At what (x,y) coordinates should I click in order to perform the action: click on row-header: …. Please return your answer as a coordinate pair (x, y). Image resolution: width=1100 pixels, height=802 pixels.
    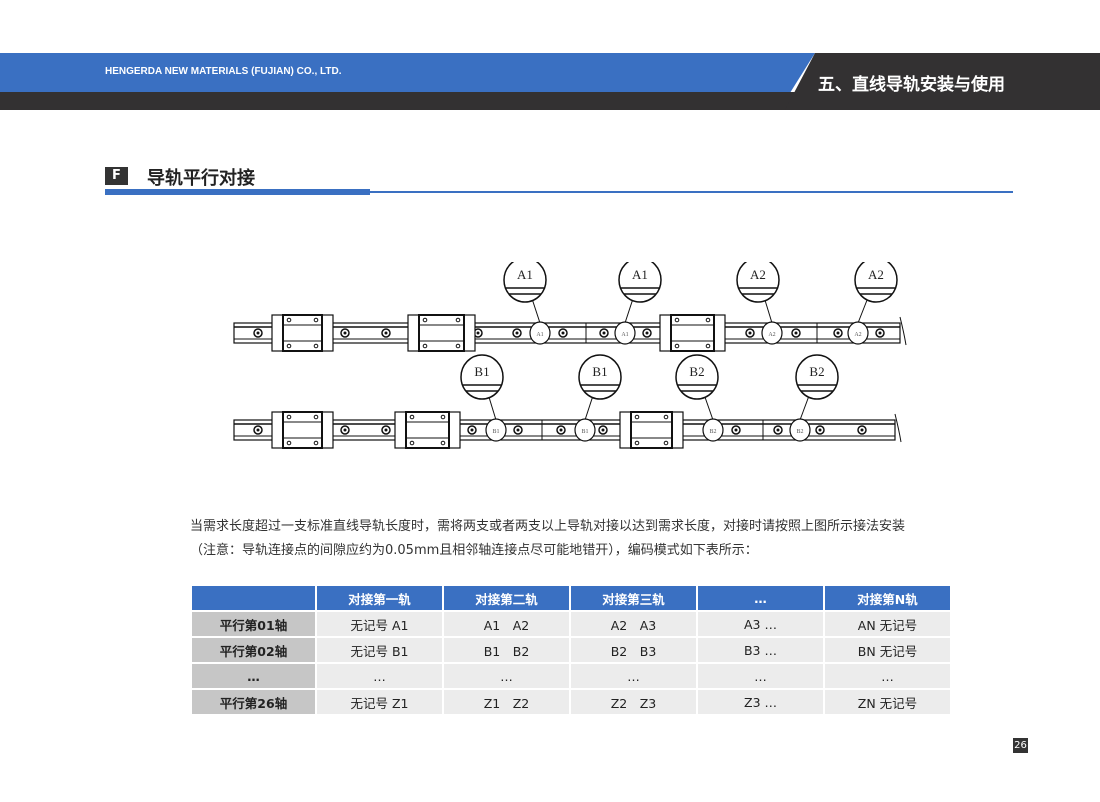
    Looking at the image, I should click on (253, 676).